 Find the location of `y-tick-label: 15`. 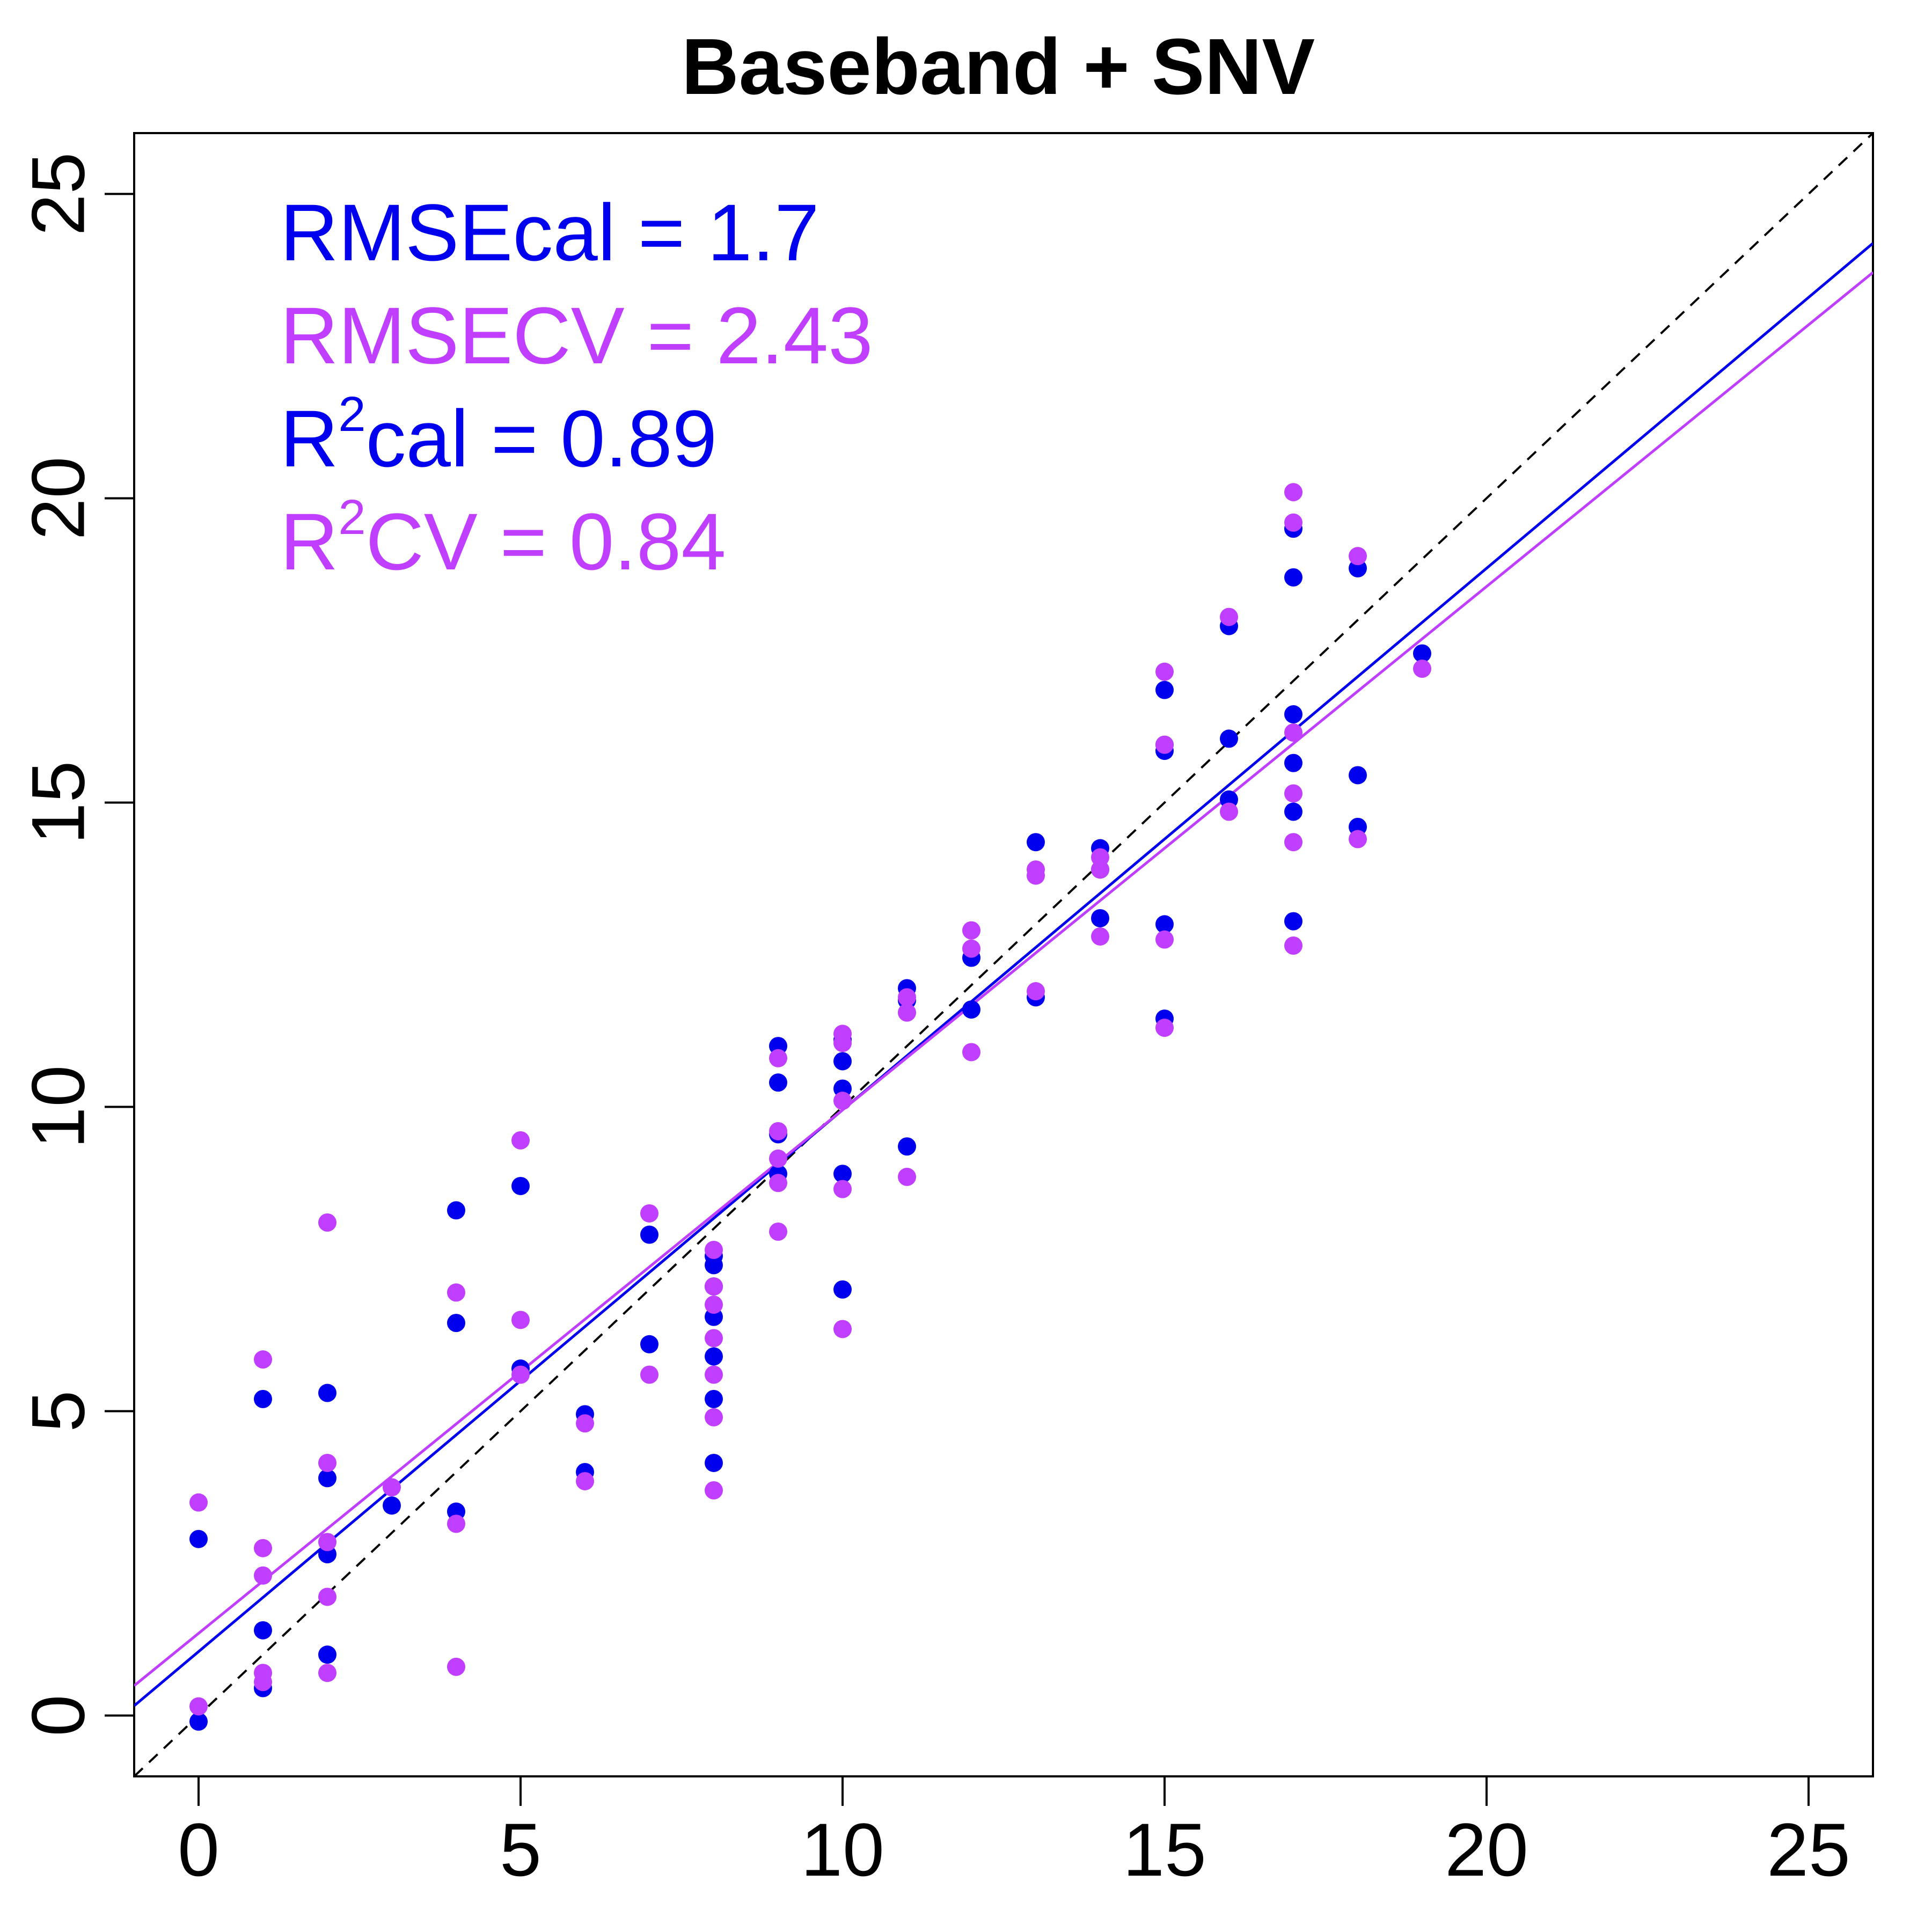

y-tick-label: 15 is located at coordinates (58, 803).